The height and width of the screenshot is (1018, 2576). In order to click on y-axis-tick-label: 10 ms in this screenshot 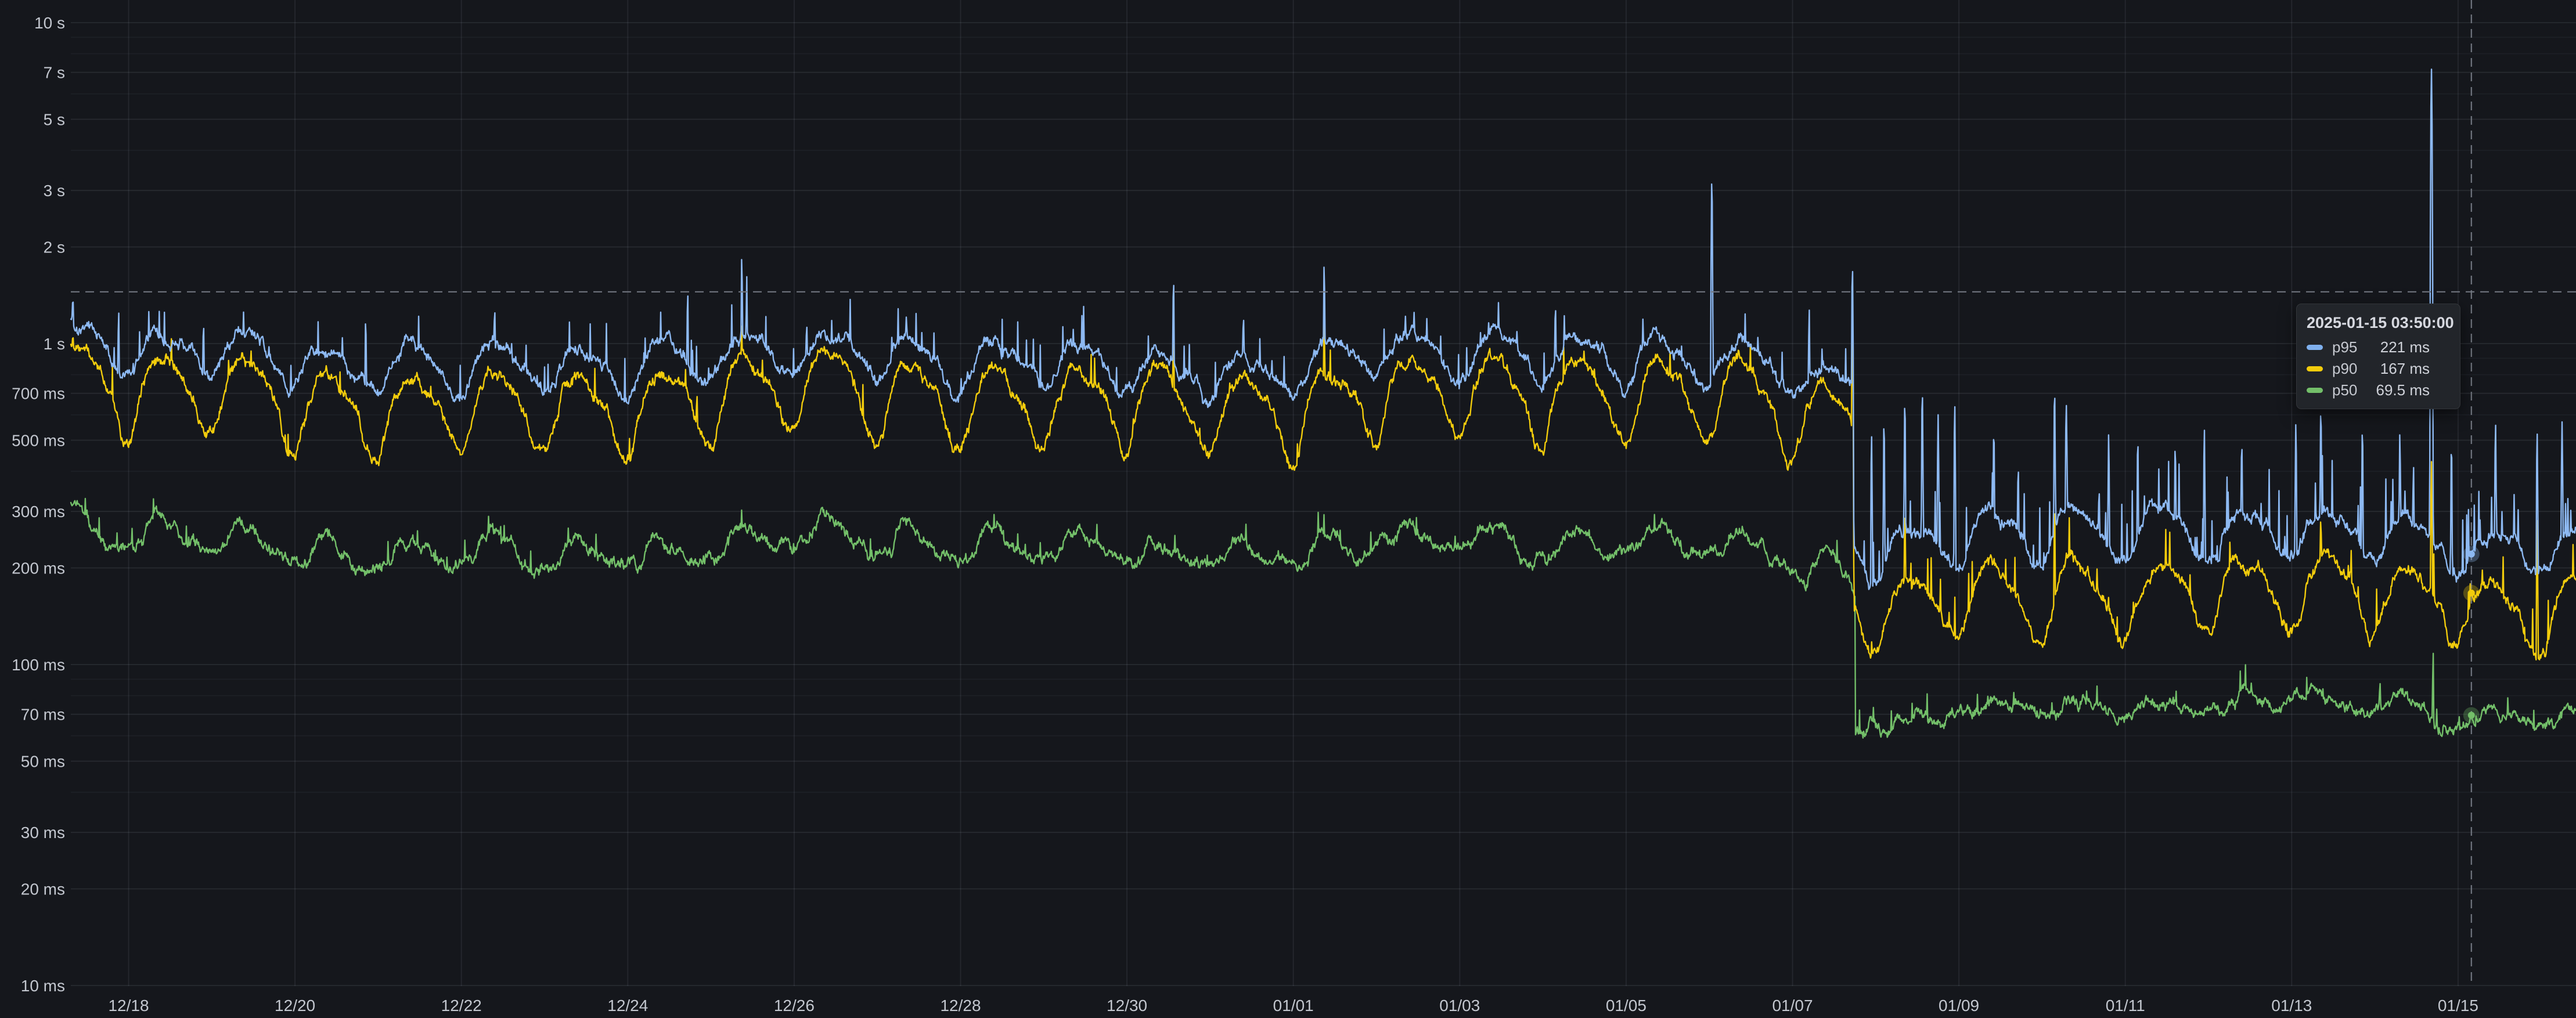, I will do `click(43, 986)`.